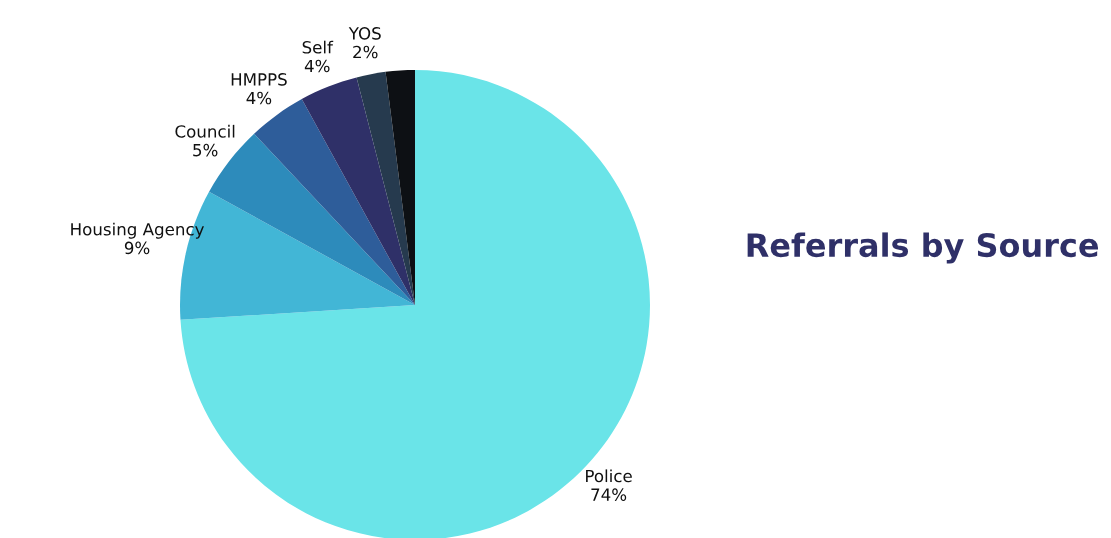 Image resolution: width=1111 pixels, height=538 pixels. What do you see at coordinates (609, 494) in the screenshot?
I see `data-label: 74%` at bounding box center [609, 494].